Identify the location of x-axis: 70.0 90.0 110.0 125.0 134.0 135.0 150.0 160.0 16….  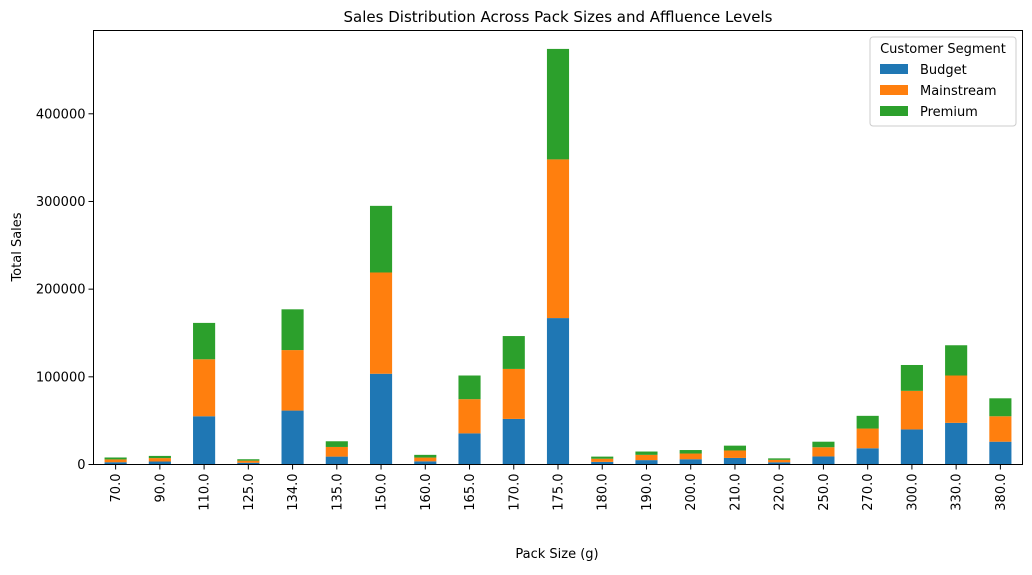
(559, 487).